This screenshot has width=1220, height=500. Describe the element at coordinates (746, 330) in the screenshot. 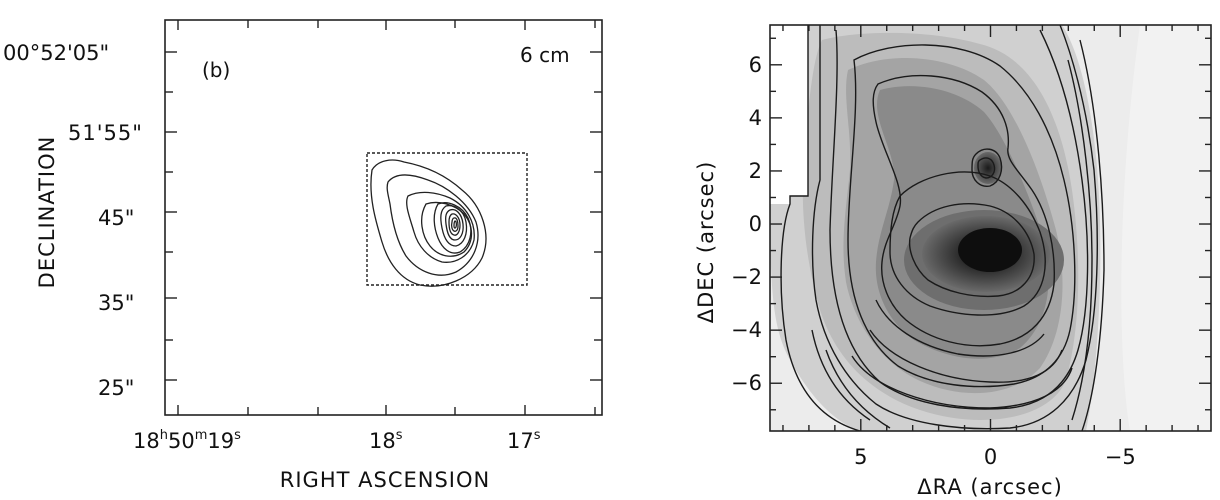

I see `tick-label: −4` at that location.